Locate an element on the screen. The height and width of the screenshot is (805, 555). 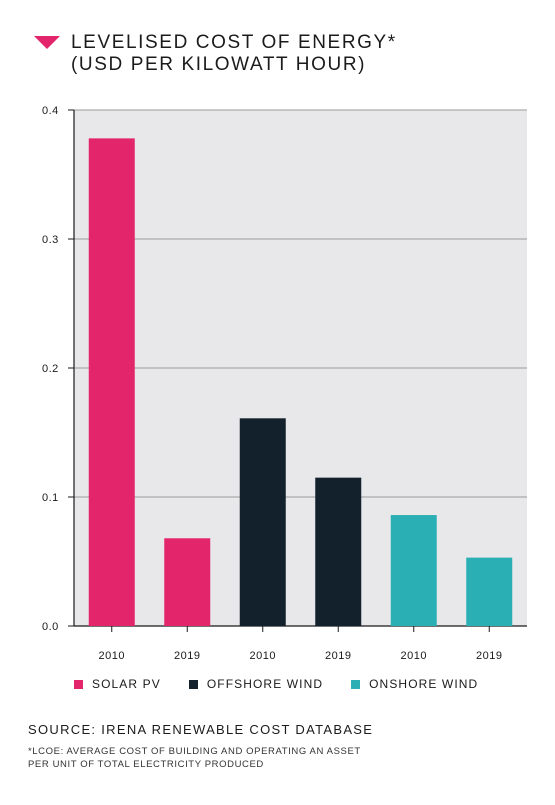
legend-item-offshore: OFFSHORE WIND is located at coordinates (256, 684).